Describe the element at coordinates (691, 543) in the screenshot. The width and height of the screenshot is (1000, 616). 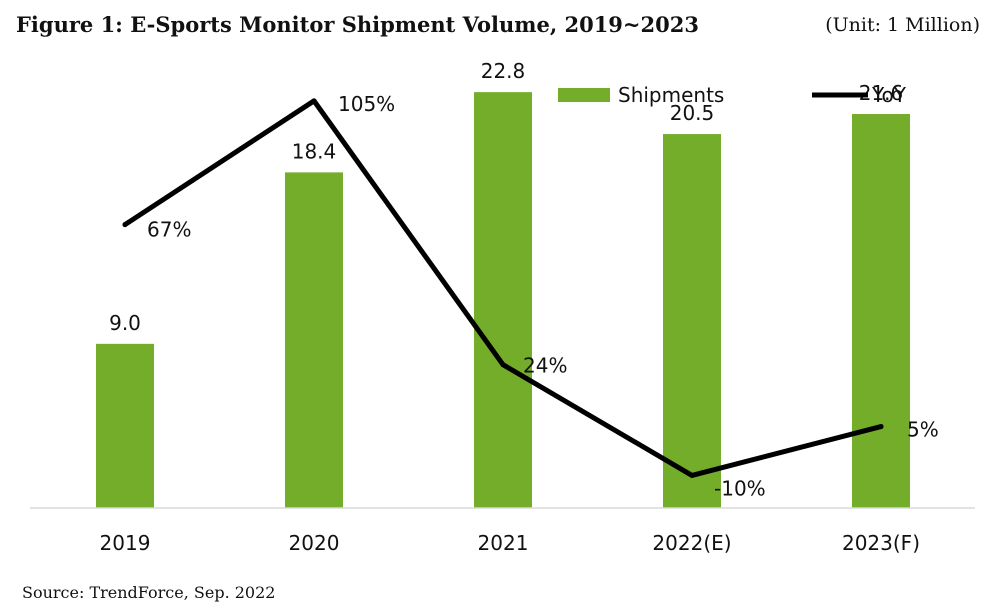
I see `x-tick-2022(E): 2022(E)` at that location.